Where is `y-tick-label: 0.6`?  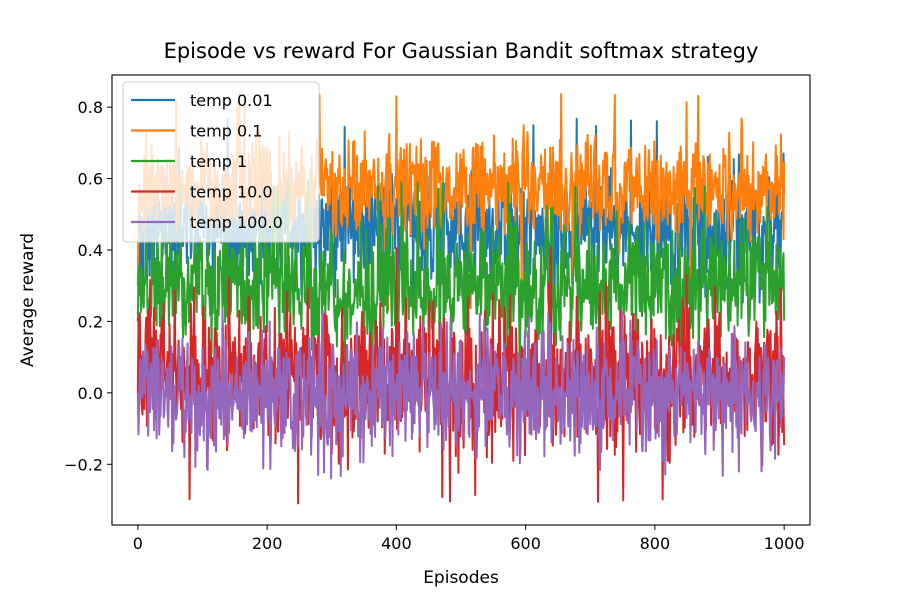 y-tick-label: 0.6 is located at coordinates (90, 179).